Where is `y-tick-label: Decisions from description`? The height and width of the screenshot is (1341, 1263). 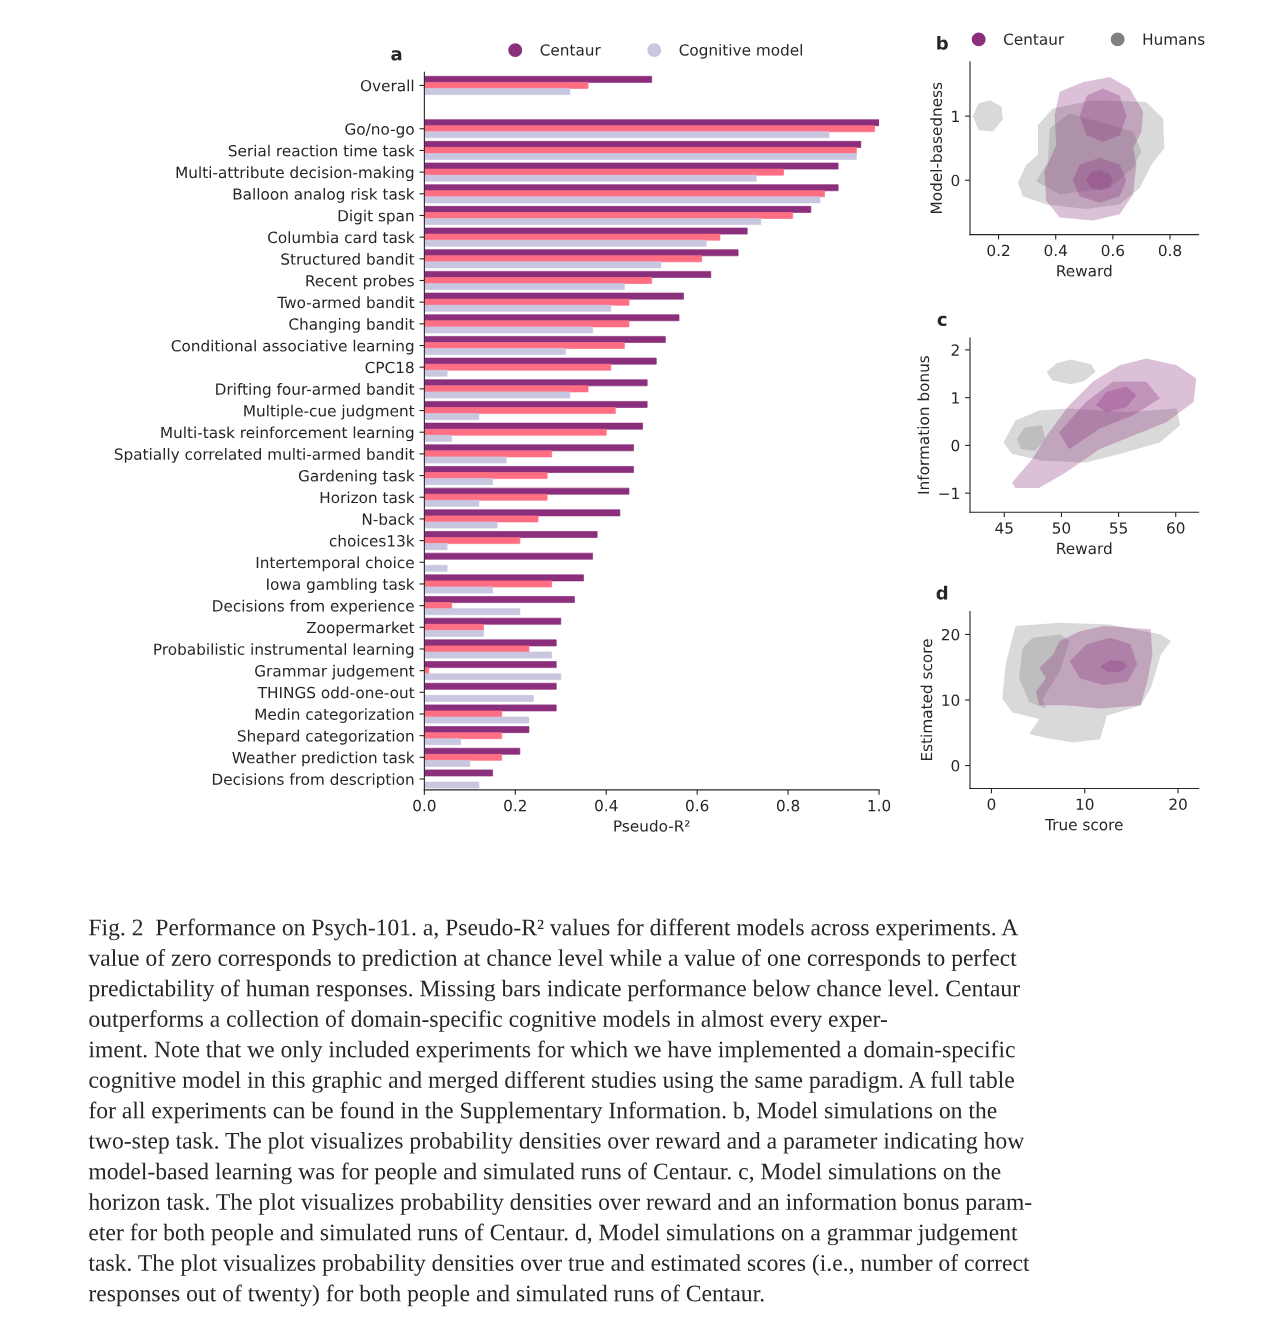
y-tick-label: Decisions from description is located at coordinates (313, 780).